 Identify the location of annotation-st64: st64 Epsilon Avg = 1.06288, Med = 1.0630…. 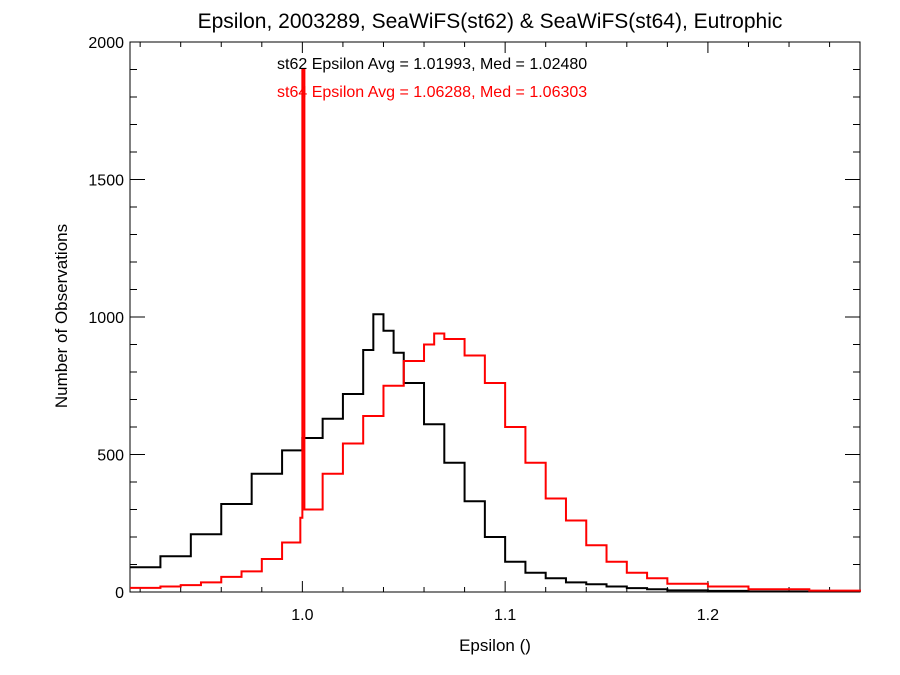
(432, 92).